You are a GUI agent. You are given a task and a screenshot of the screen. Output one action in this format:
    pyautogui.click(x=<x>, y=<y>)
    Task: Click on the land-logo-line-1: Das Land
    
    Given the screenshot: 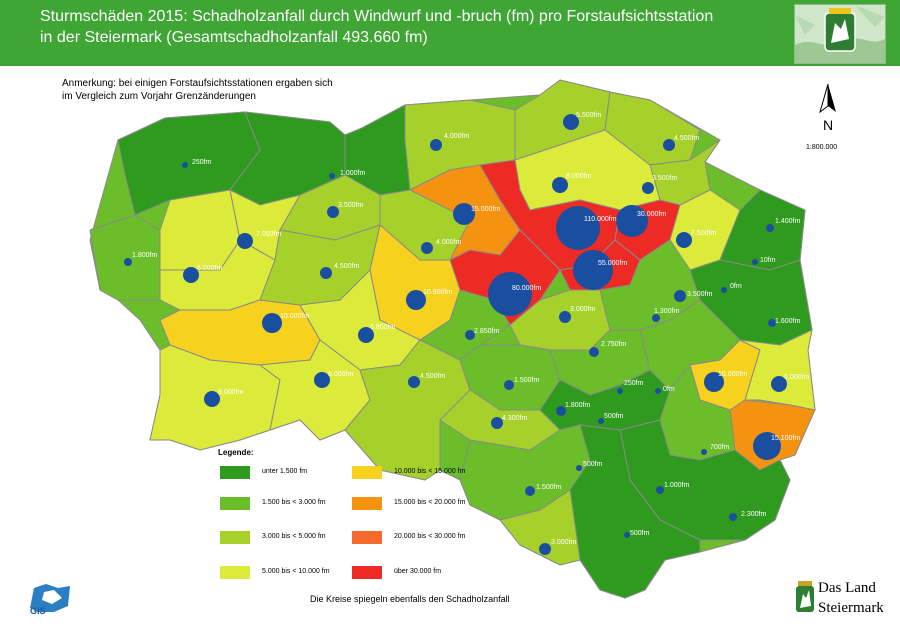 What is the action you would take?
    pyautogui.click(x=847, y=588)
    